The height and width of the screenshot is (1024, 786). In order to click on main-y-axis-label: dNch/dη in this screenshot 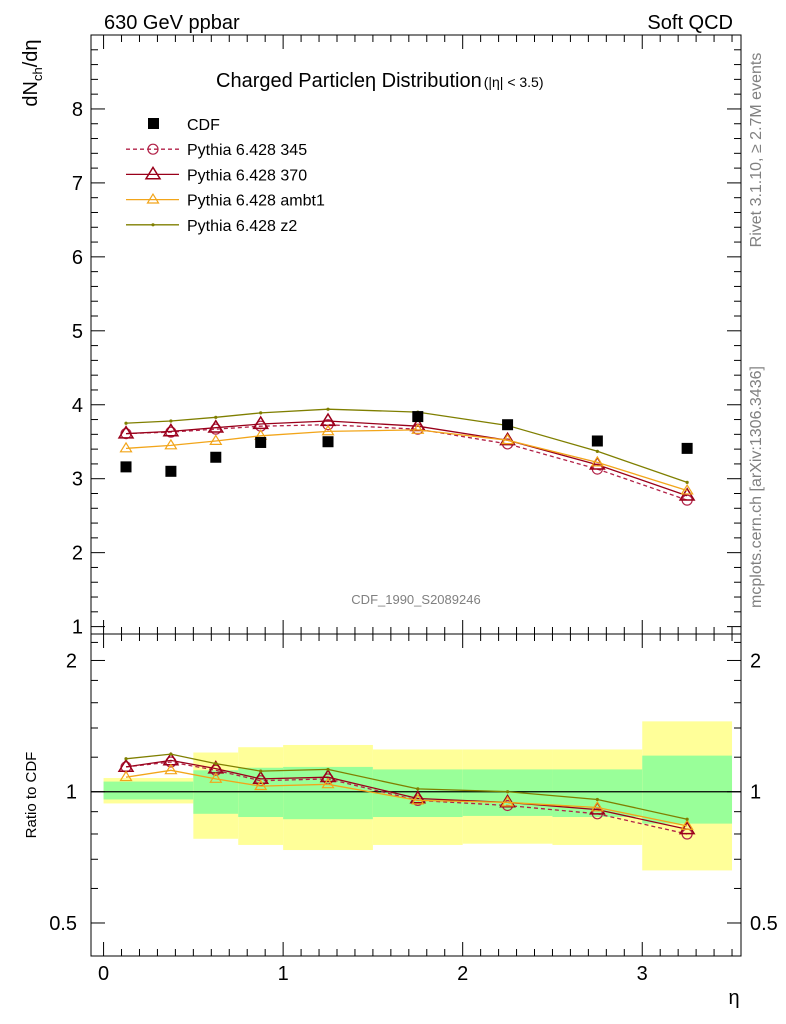, I will do `click(32, 72)`.